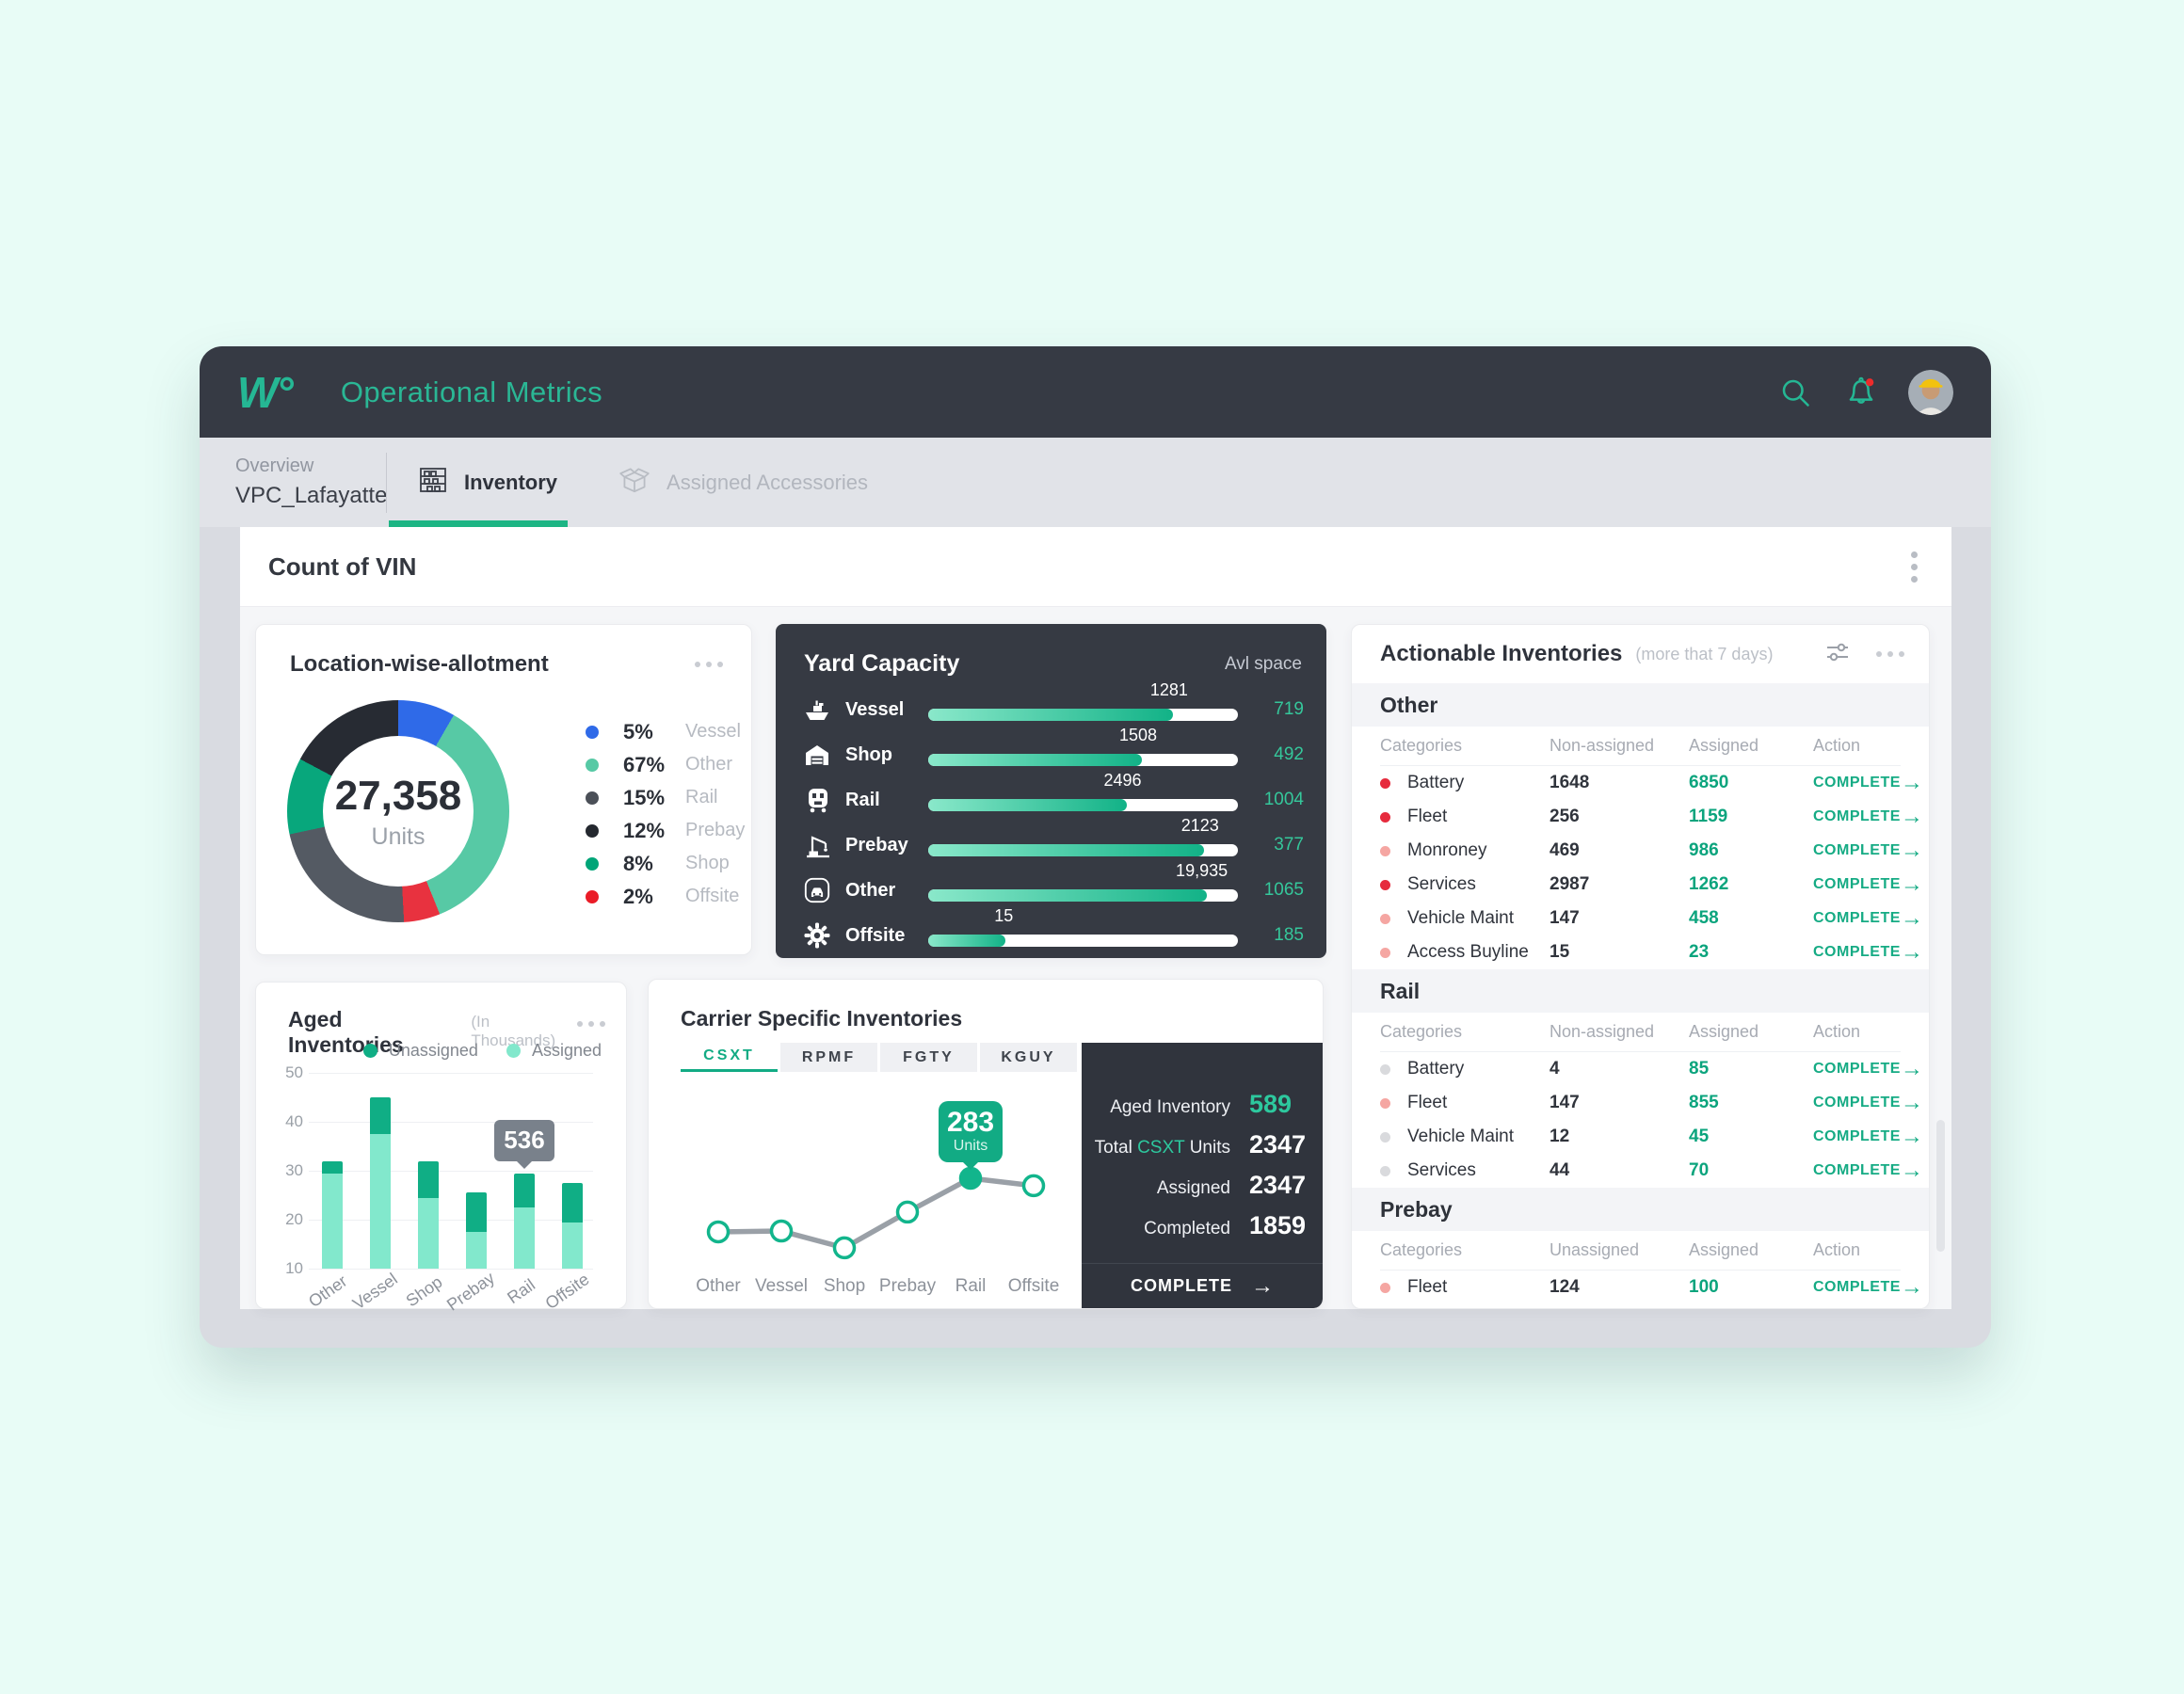 This screenshot has height=1694, width=2184. What do you see at coordinates (742, 482) in the screenshot?
I see `tab-assigned-accessories: Assigned Accessories` at bounding box center [742, 482].